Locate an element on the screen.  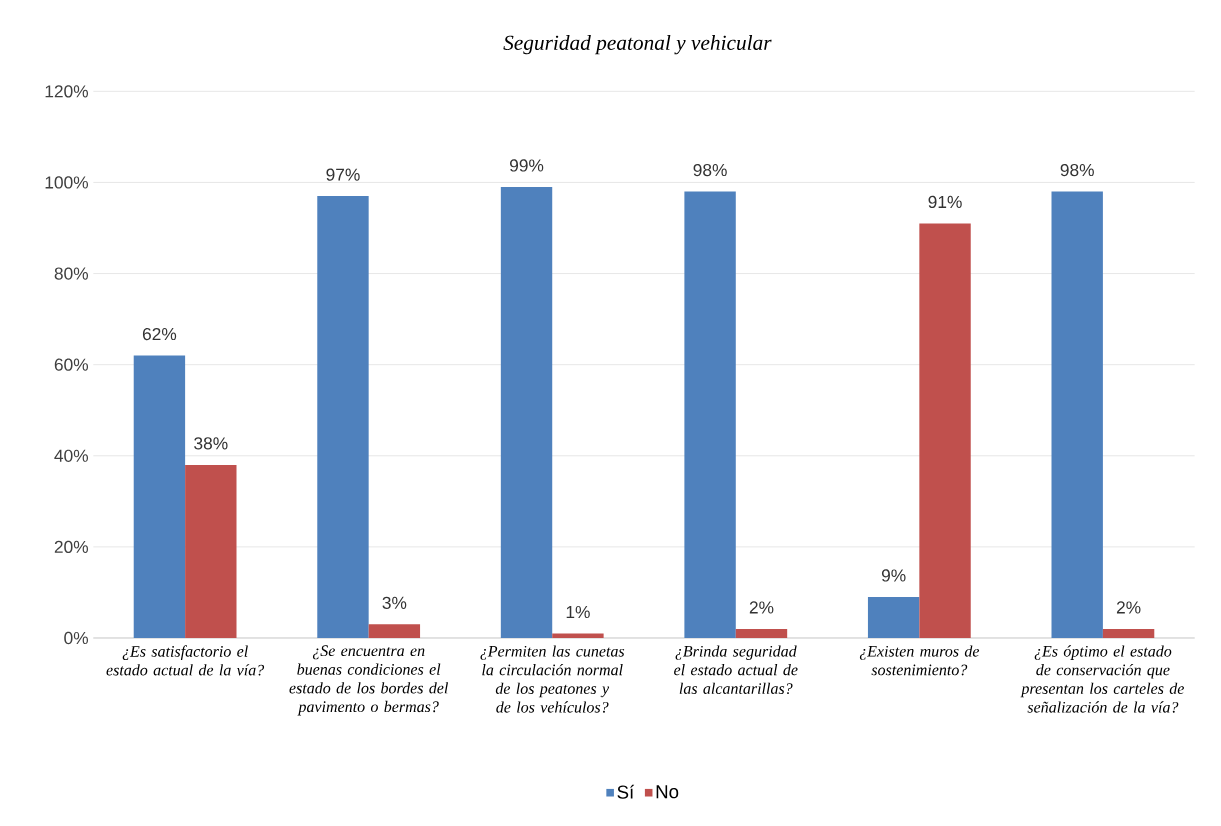
data-label: 3% is located at coordinates (394, 602).